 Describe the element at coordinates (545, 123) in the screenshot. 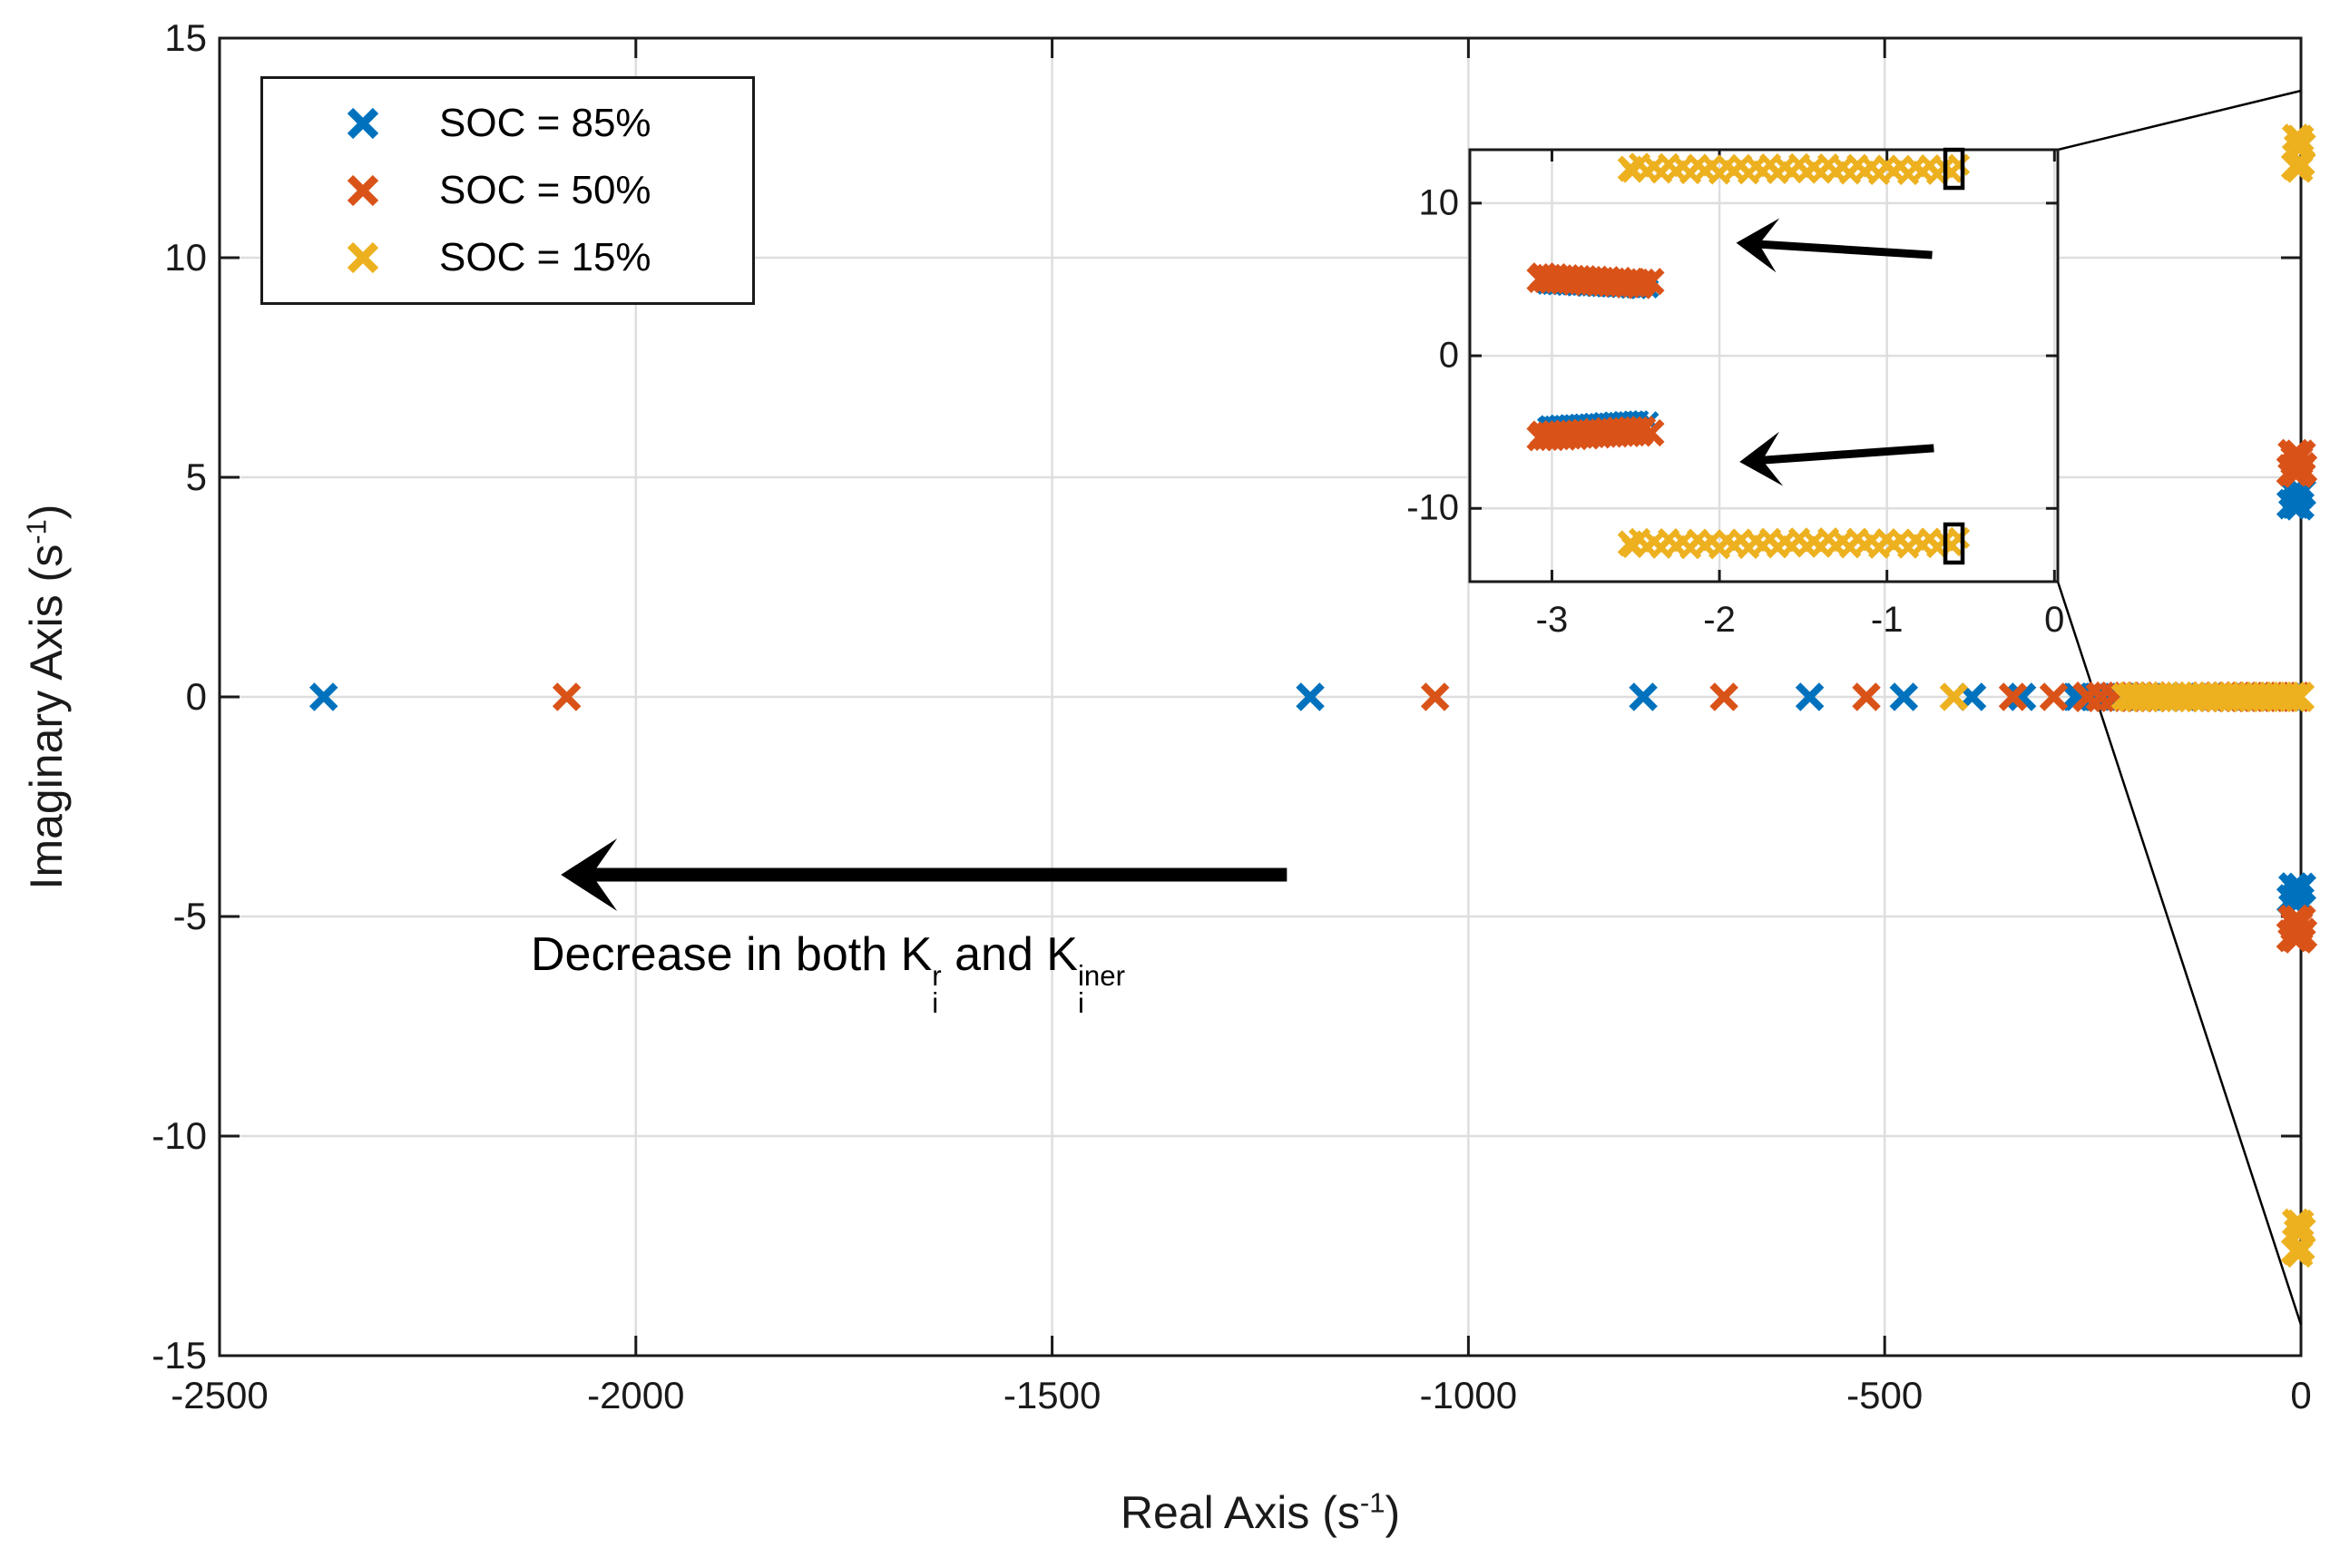

I see `legend-item-label: SOC = 85%` at that location.